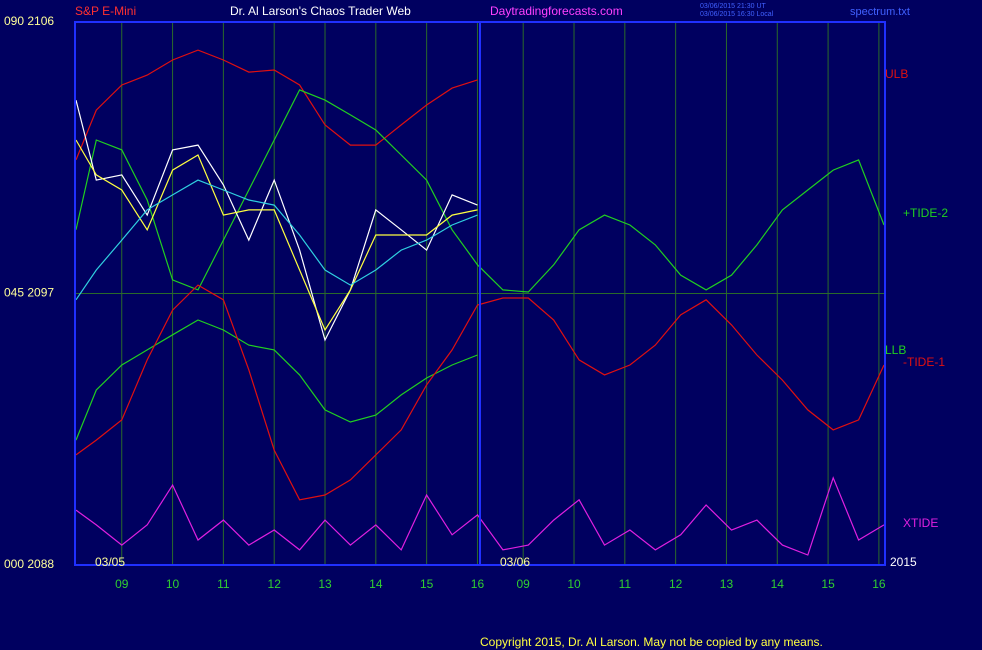 This screenshot has height=650, width=982. What do you see at coordinates (903, 562) in the screenshot?
I see `date-label: 2015` at bounding box center [903, 562].